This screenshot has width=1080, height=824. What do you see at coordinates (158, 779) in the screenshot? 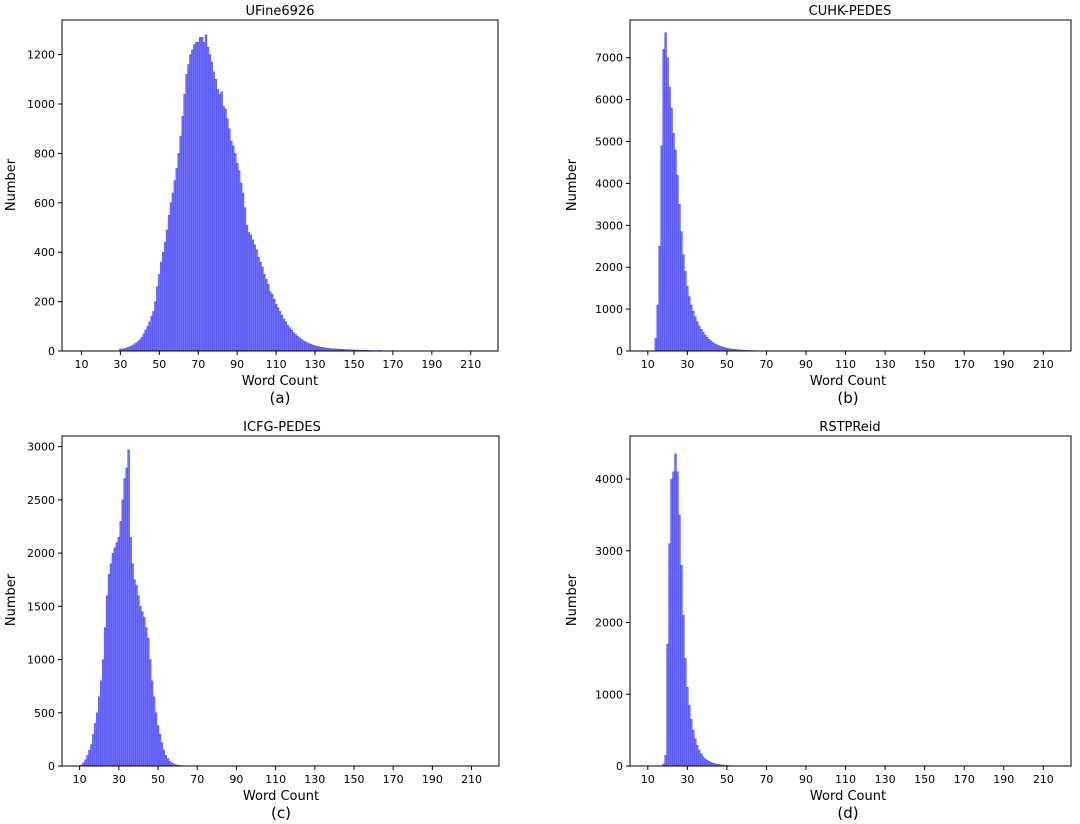
I see `x-tick-label: 50` at bounding box center [158, 779].